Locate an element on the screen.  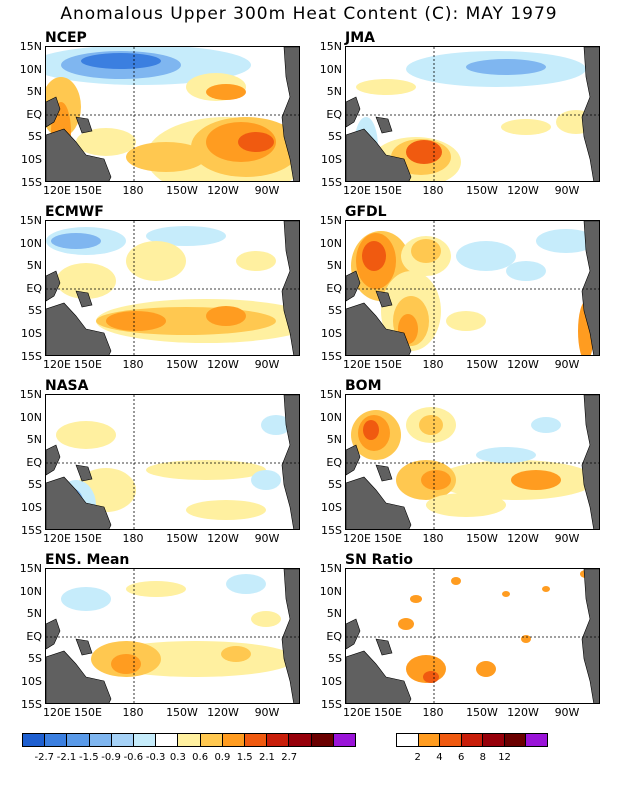
colorbar-tick-label: 12 is located at coordinates (504, 757).